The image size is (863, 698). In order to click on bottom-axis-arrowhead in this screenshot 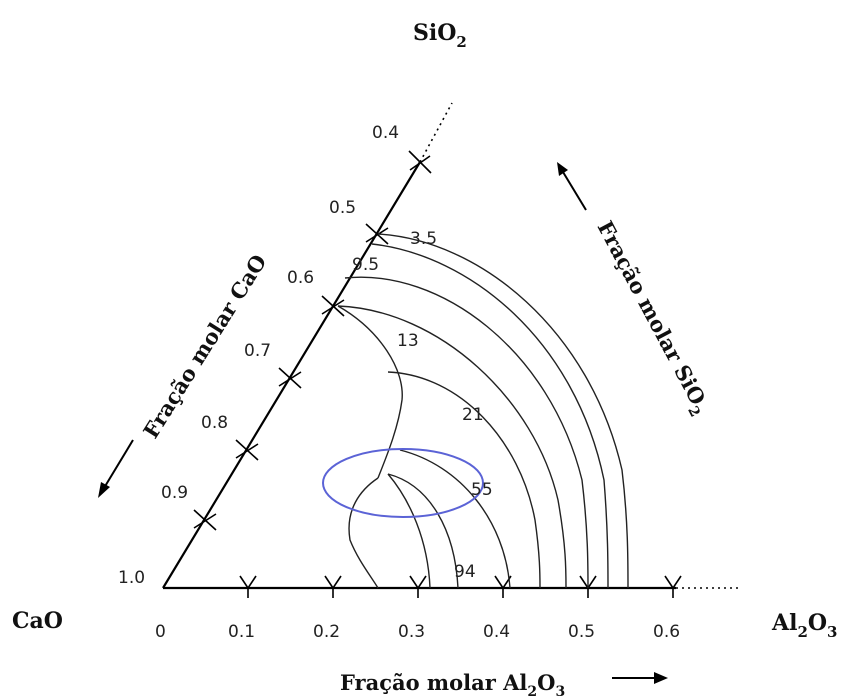, I will do `click(661, 678)`.